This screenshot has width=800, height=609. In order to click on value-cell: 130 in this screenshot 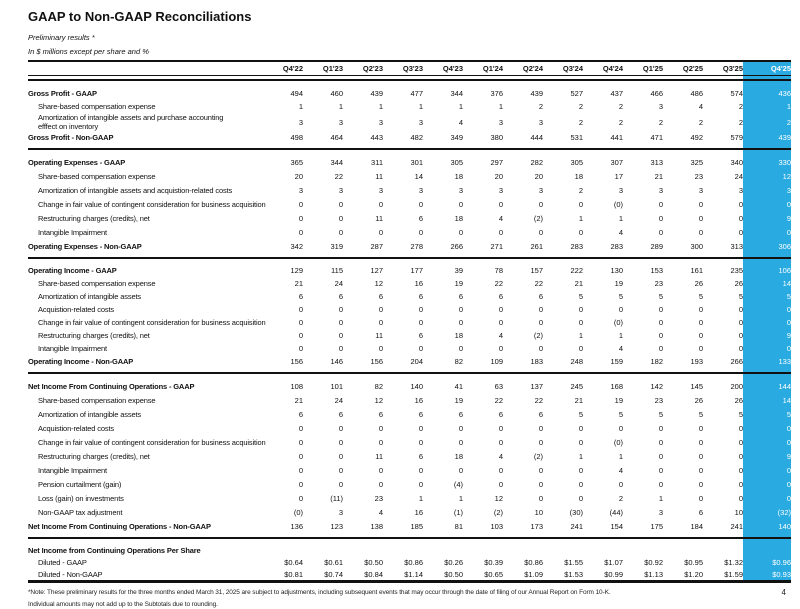, I will do `click(616, 270)`.